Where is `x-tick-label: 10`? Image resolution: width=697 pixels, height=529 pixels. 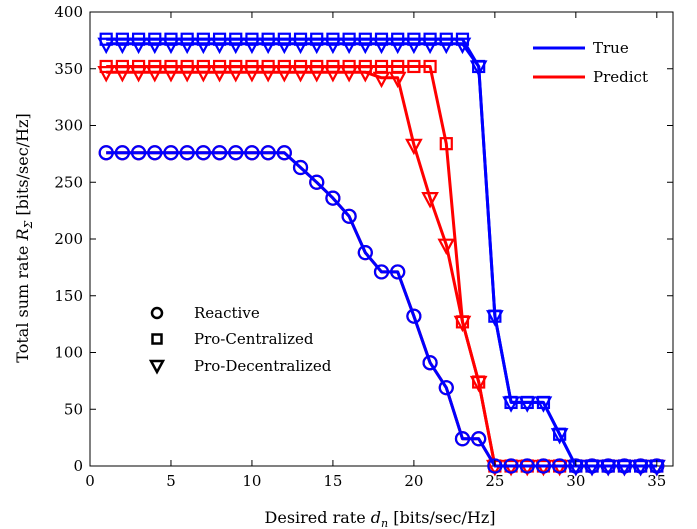
x-tick-label: 10 is located at coordinates (251, 481).